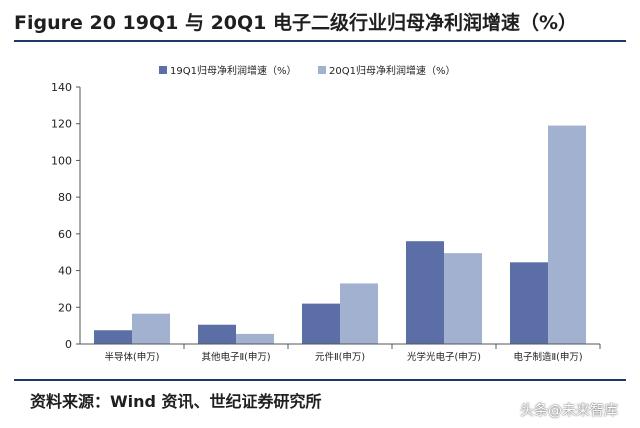  What do you see at coordinates (68, 344) in the screenshot?
I see `y-tick-label: 0` at bounding box center [68, 344].